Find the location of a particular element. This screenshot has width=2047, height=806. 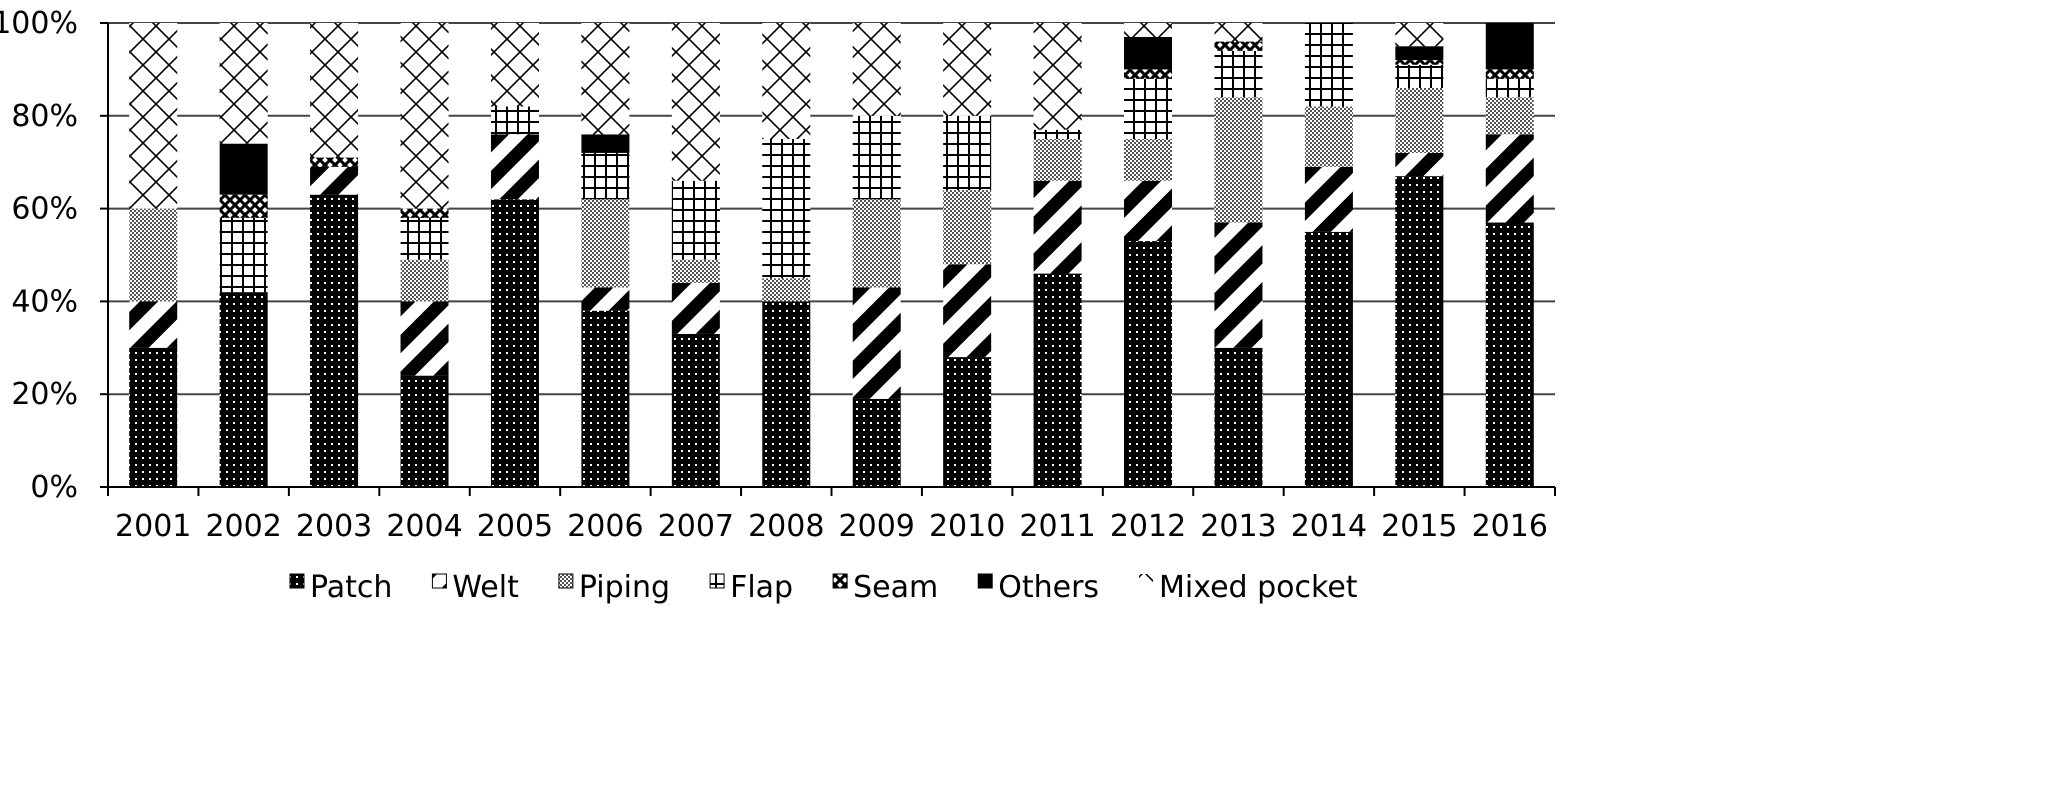

bar-segment-seam-2015 is located at coordinates (1419, 62).